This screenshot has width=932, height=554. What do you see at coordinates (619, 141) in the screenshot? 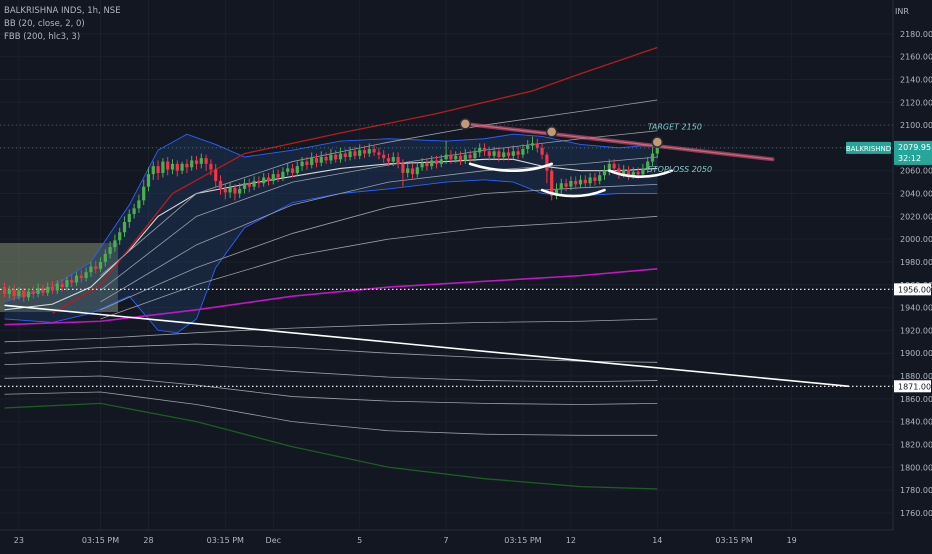
I see `resistance-line` at bounding box center [619, 141].